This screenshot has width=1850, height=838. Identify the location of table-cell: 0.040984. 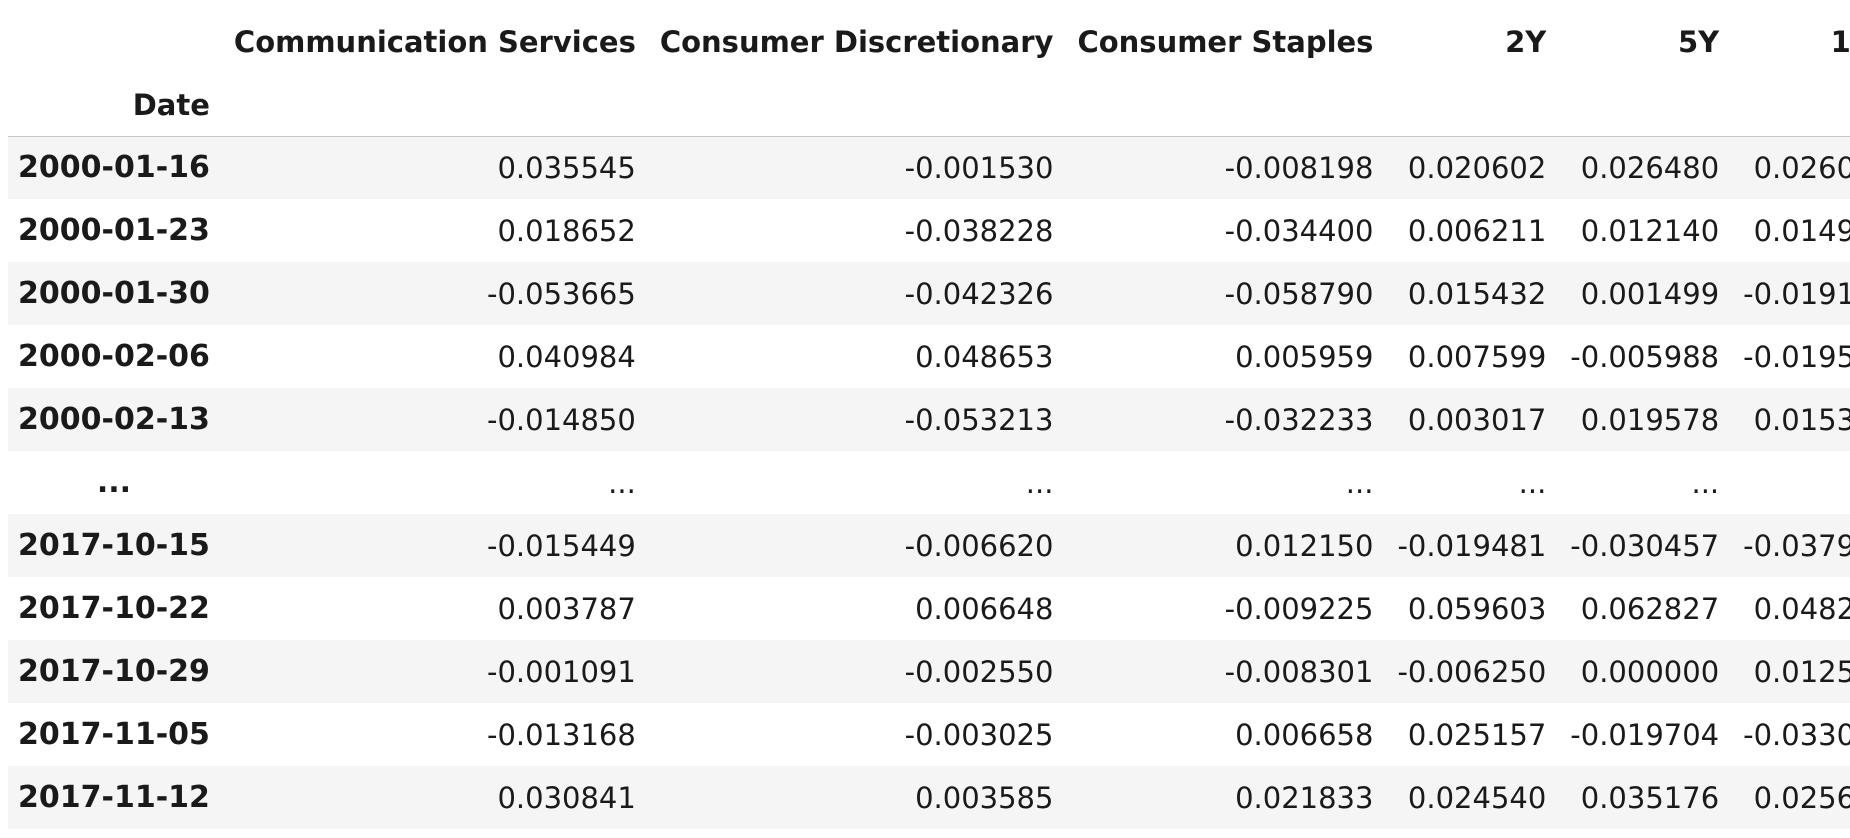
(566, 356).